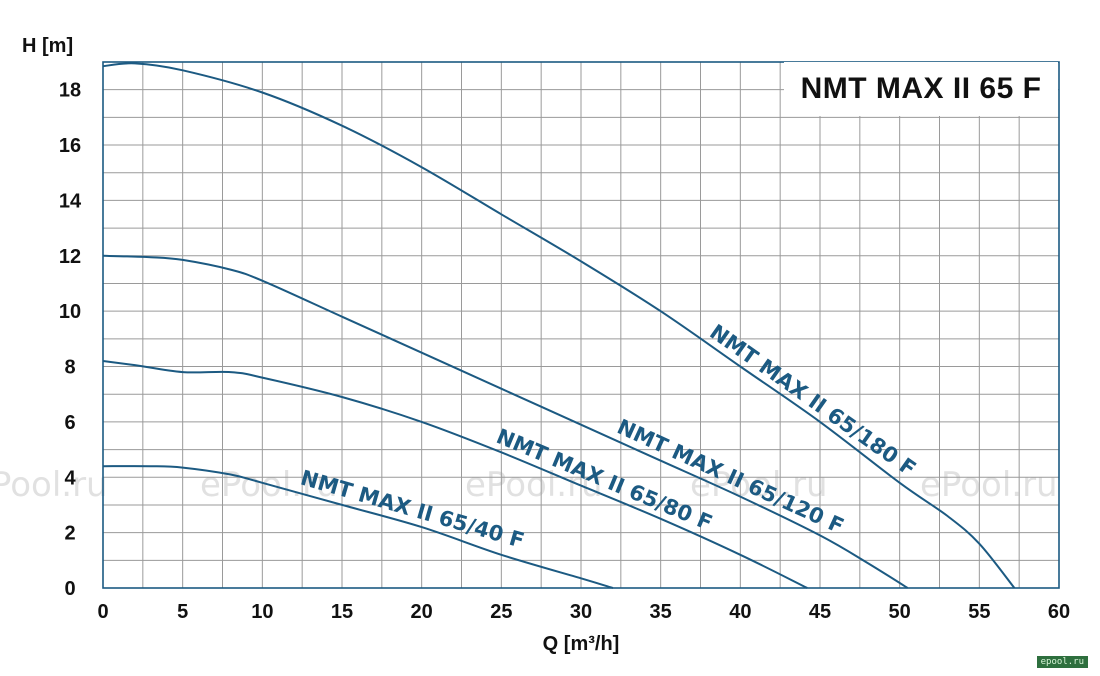 The height and width of the screenshot is (676, 1100). I want to click on chart-title: NMT MAX II 65 F, so click(921, 88).